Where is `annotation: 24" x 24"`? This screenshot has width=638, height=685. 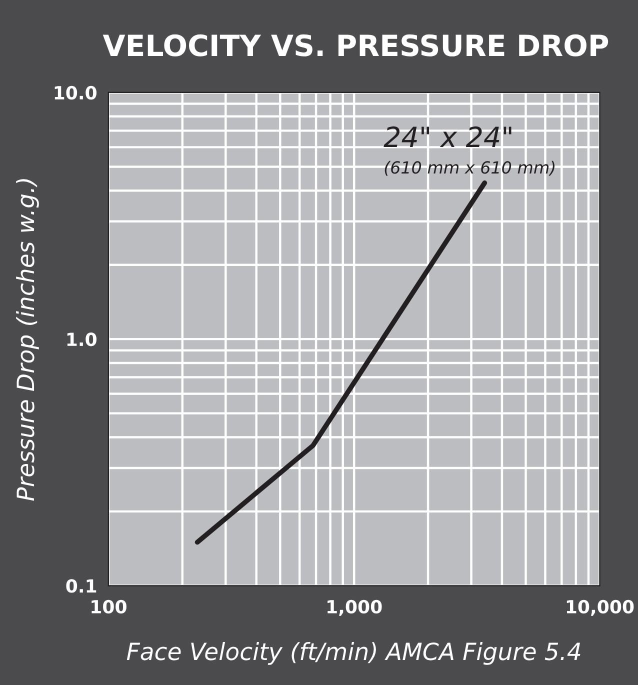 annotation: 24" x 24" is located at coordinates (448, 136).